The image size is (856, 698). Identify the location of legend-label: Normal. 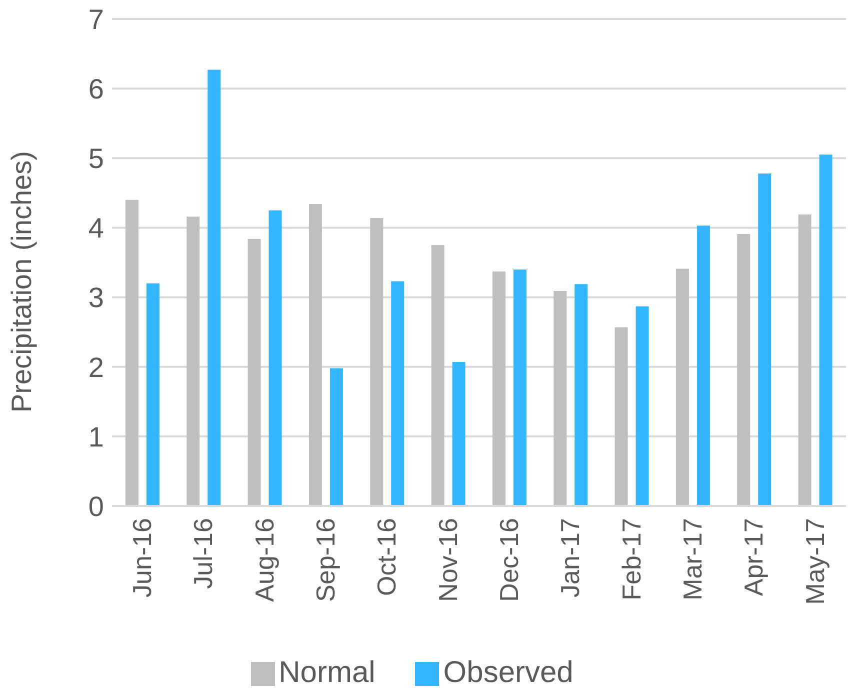
(327, 672).